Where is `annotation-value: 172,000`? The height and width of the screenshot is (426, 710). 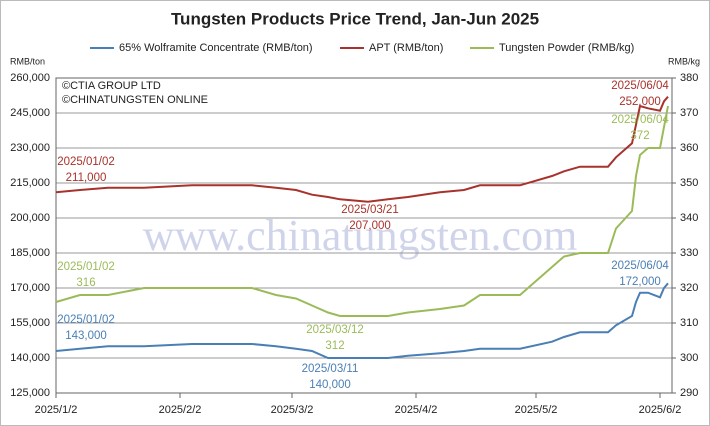 annotation-value: 172,000 is located at coordinates (640, 282).